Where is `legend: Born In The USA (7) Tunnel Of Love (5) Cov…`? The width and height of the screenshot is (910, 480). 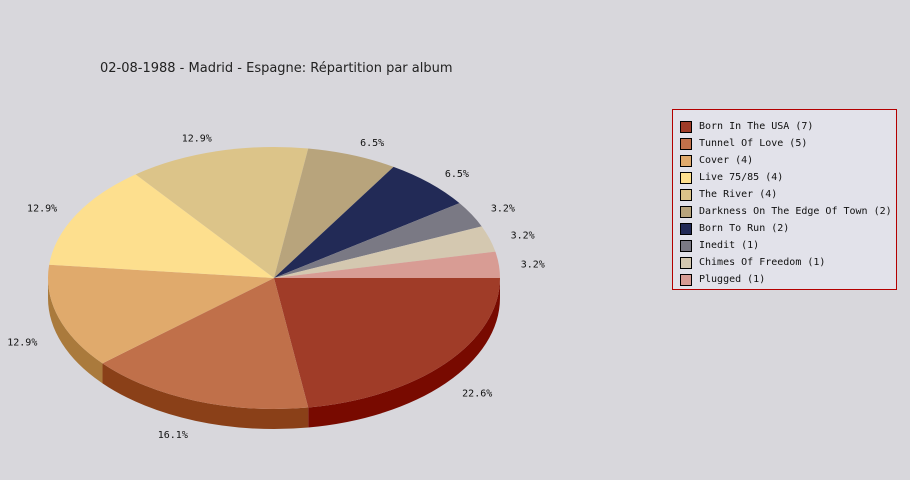
legend: Born In The USA (7) Tunnel Of Love (5) Cov… is located at coordinates (784, 199).